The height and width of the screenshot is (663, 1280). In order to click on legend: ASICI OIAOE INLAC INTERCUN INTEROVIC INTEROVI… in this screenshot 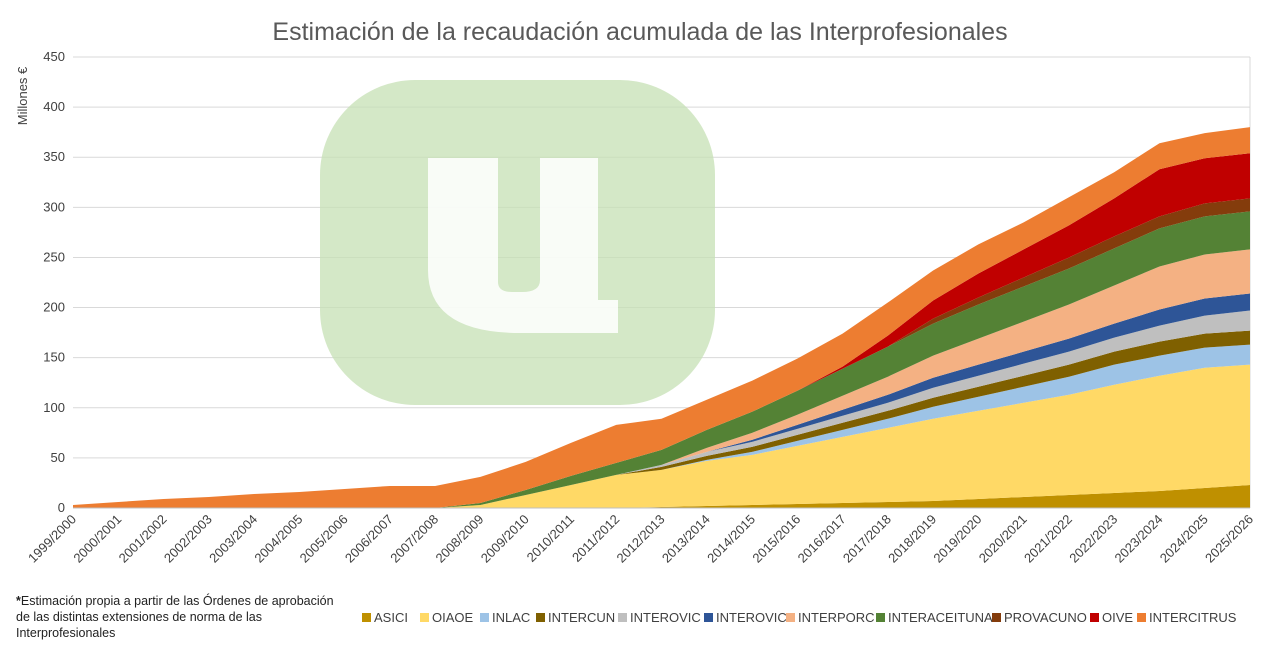, I will do `click(799, 617)`.